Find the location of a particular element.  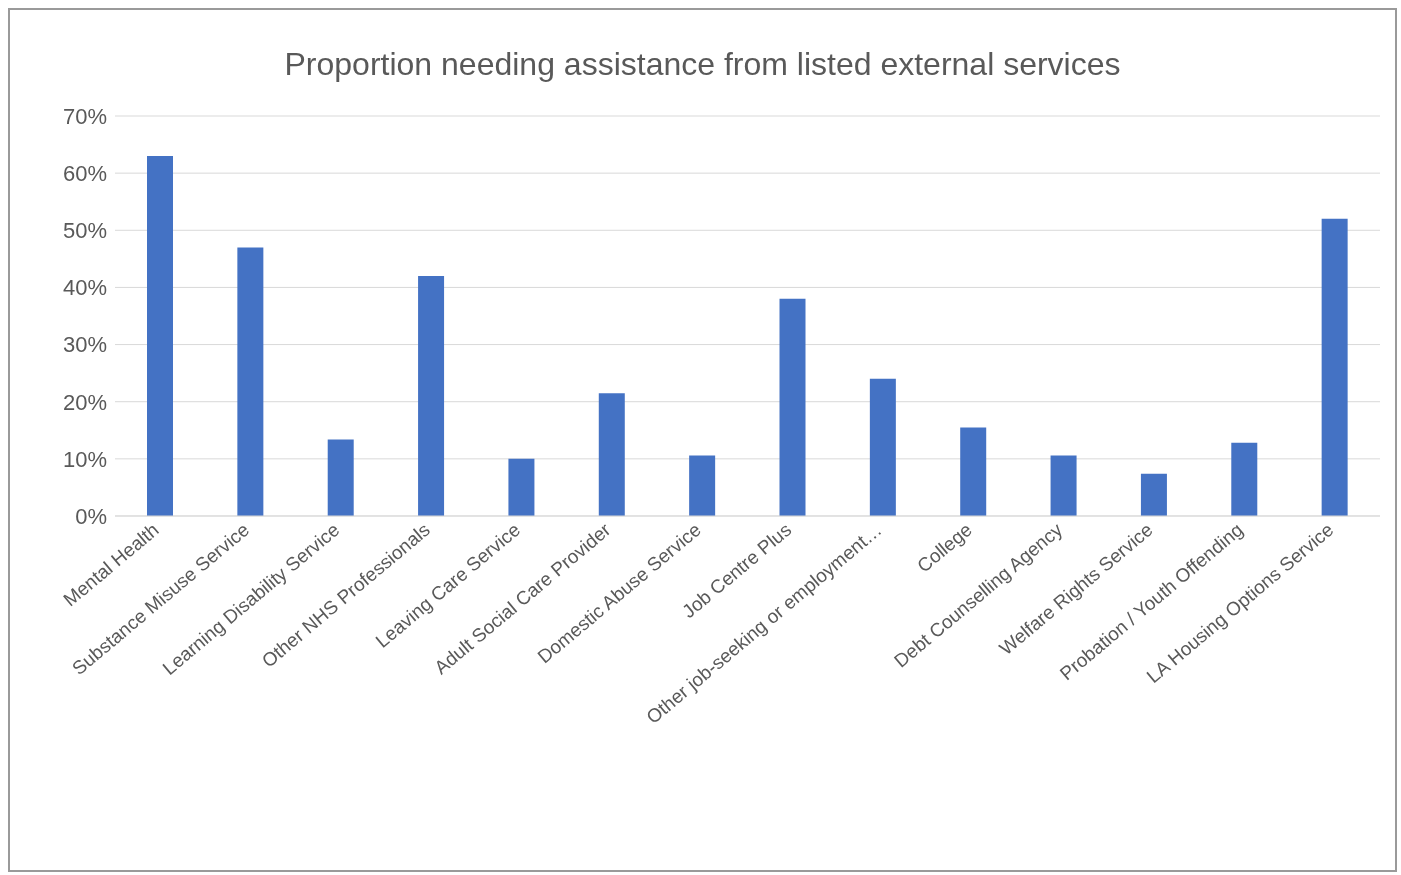

y-tick-label: 60% is located at coordinates (84, 173).